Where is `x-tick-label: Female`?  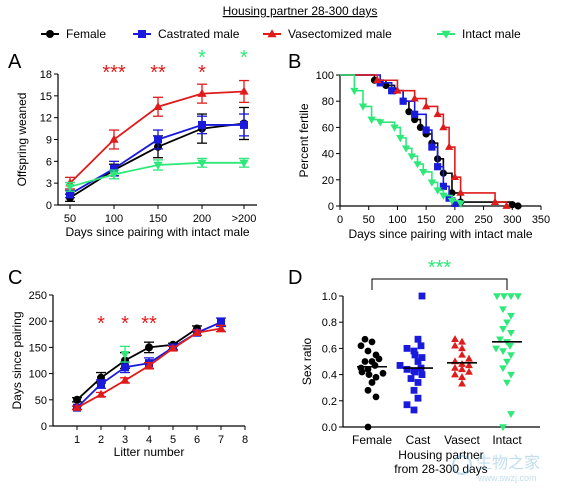 x-tick-label: Female is located at coordinates (372, 440).